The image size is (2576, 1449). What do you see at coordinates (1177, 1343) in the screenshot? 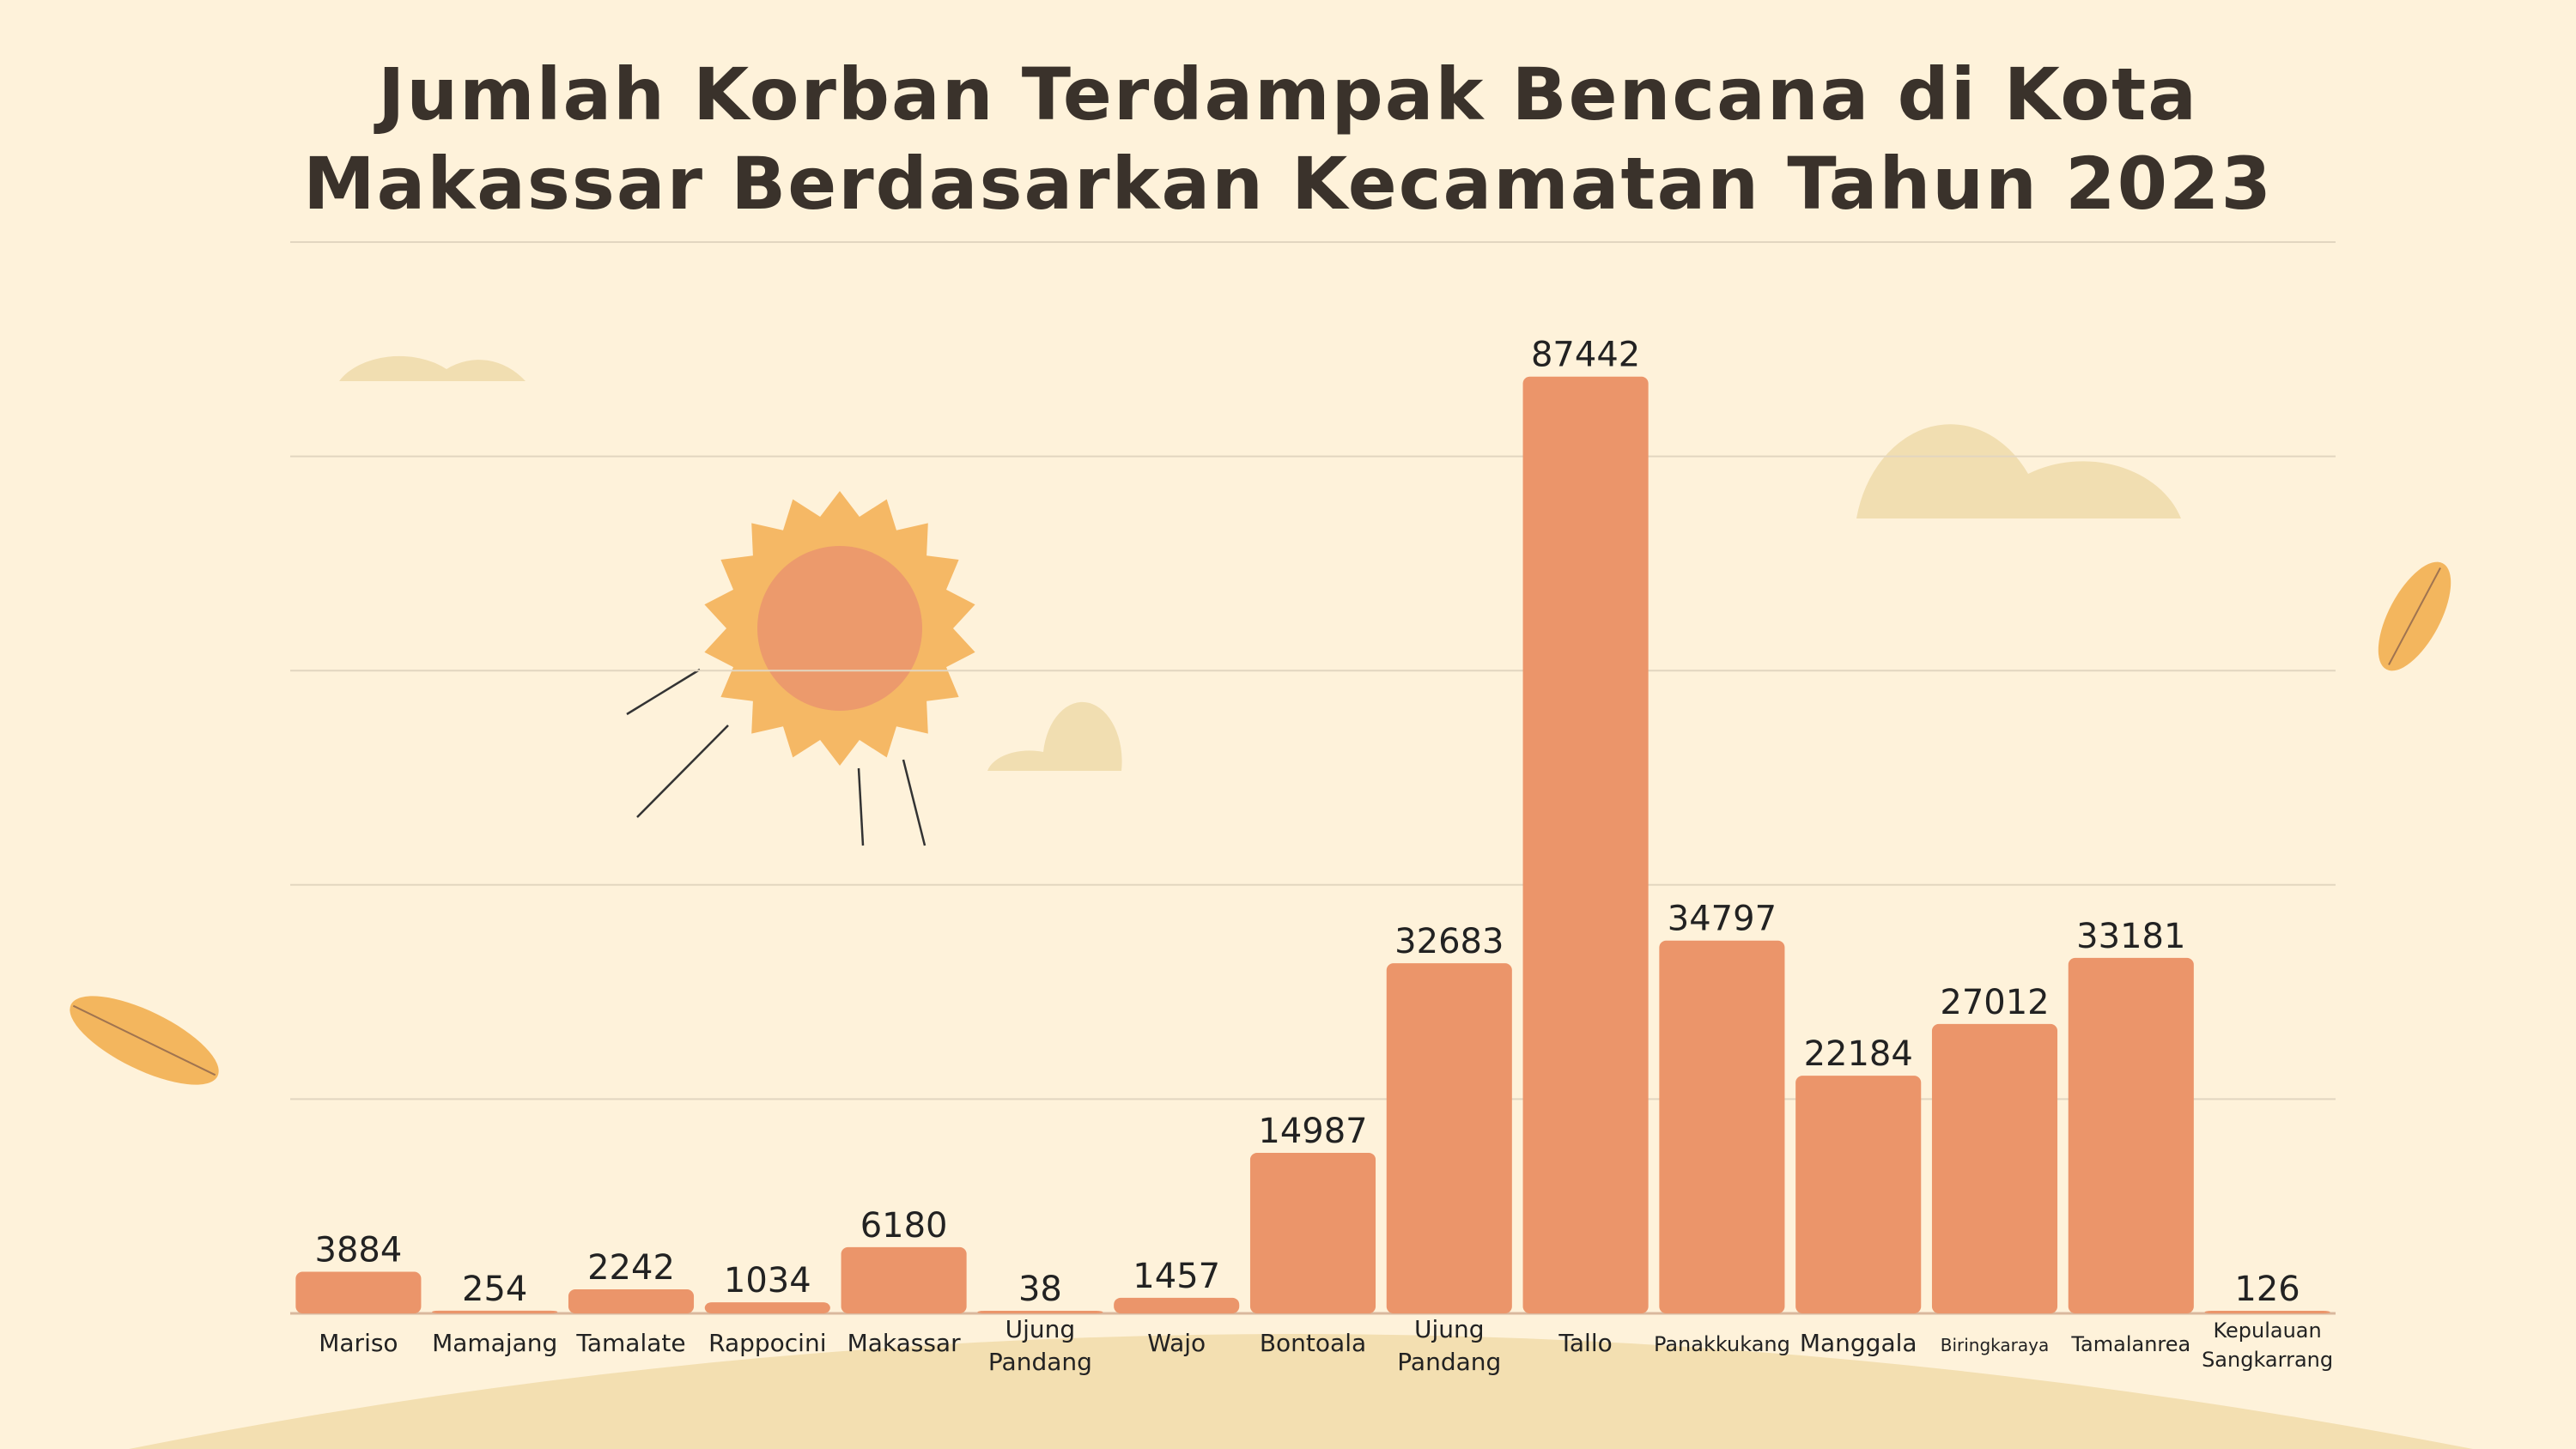
I see `category-label: Wajo` at bounding box center [1177, 1343].